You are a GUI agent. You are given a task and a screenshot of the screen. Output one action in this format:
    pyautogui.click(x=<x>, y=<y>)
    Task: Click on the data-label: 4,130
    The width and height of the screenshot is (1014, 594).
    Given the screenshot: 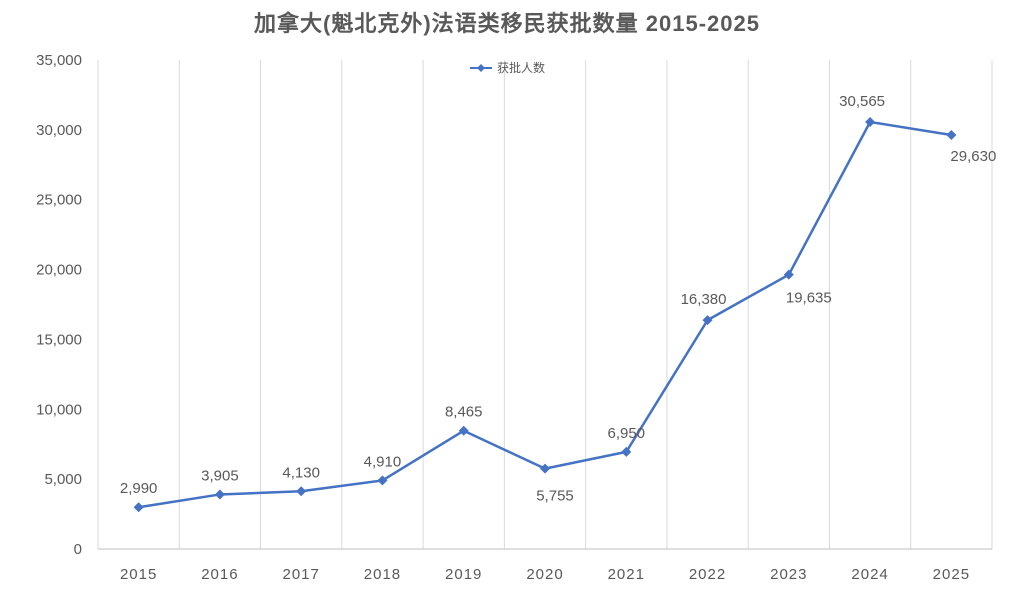 What is the action you would take?
    pyautogui.click(x=301, y=472)
    